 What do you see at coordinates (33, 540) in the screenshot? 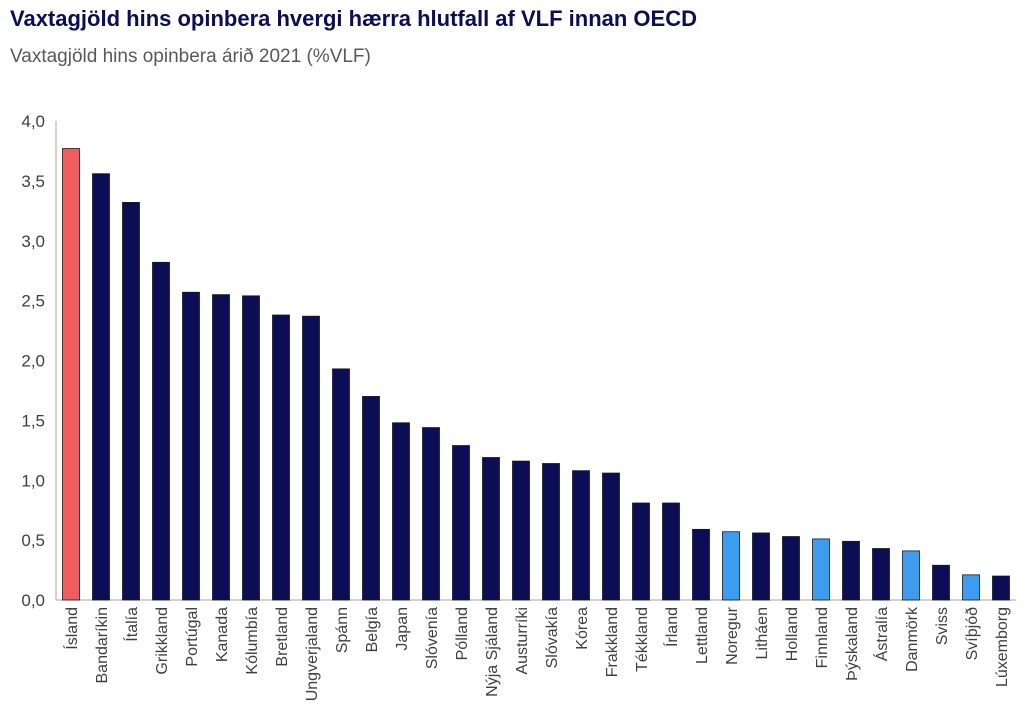
I see `y-tick-label: 0,5` at bounding box center [33, 540].